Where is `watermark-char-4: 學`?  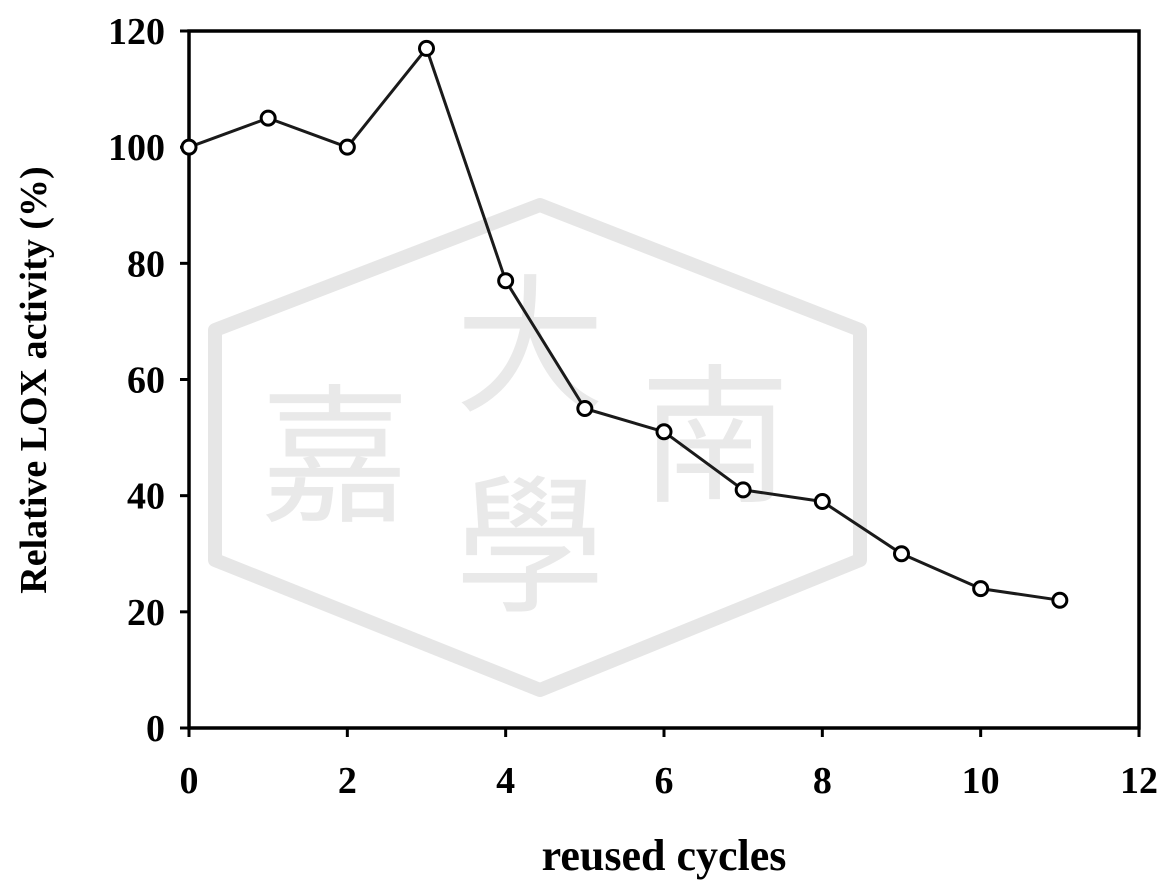 watermark-char-4: 學 is located at coordinates (530, 549).